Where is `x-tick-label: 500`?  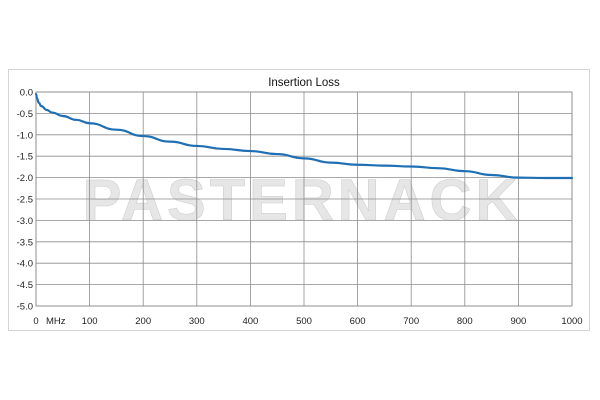
x-tick-label: 500 is located at coordinates (304, 321).